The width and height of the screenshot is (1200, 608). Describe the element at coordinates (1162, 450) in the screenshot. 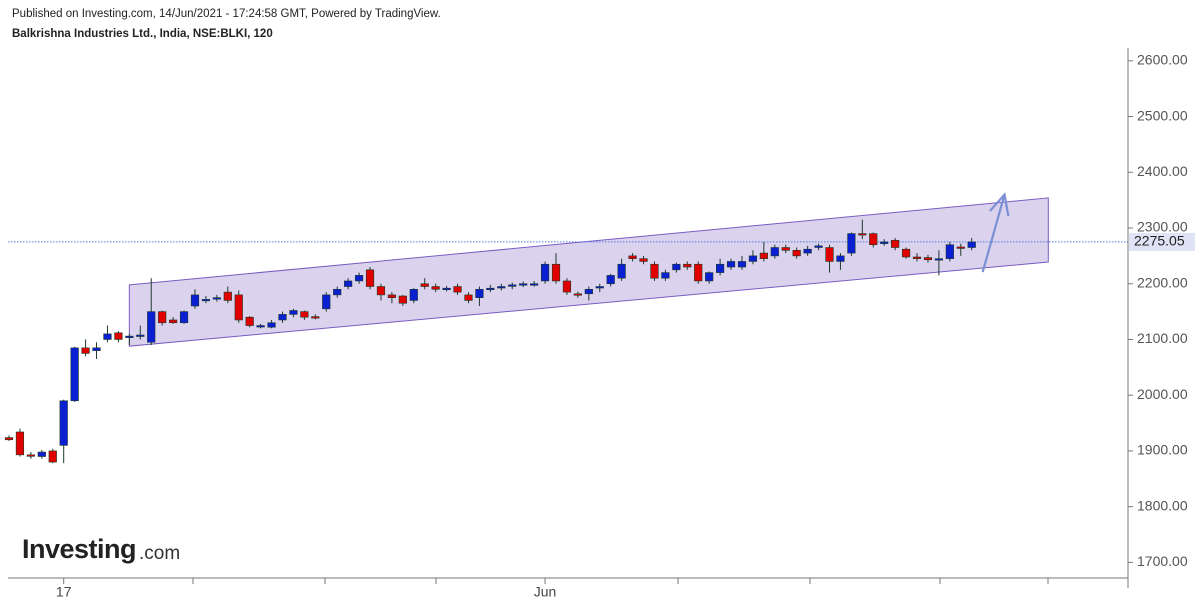

I see `y-tick-label: 1900.00` at that location.